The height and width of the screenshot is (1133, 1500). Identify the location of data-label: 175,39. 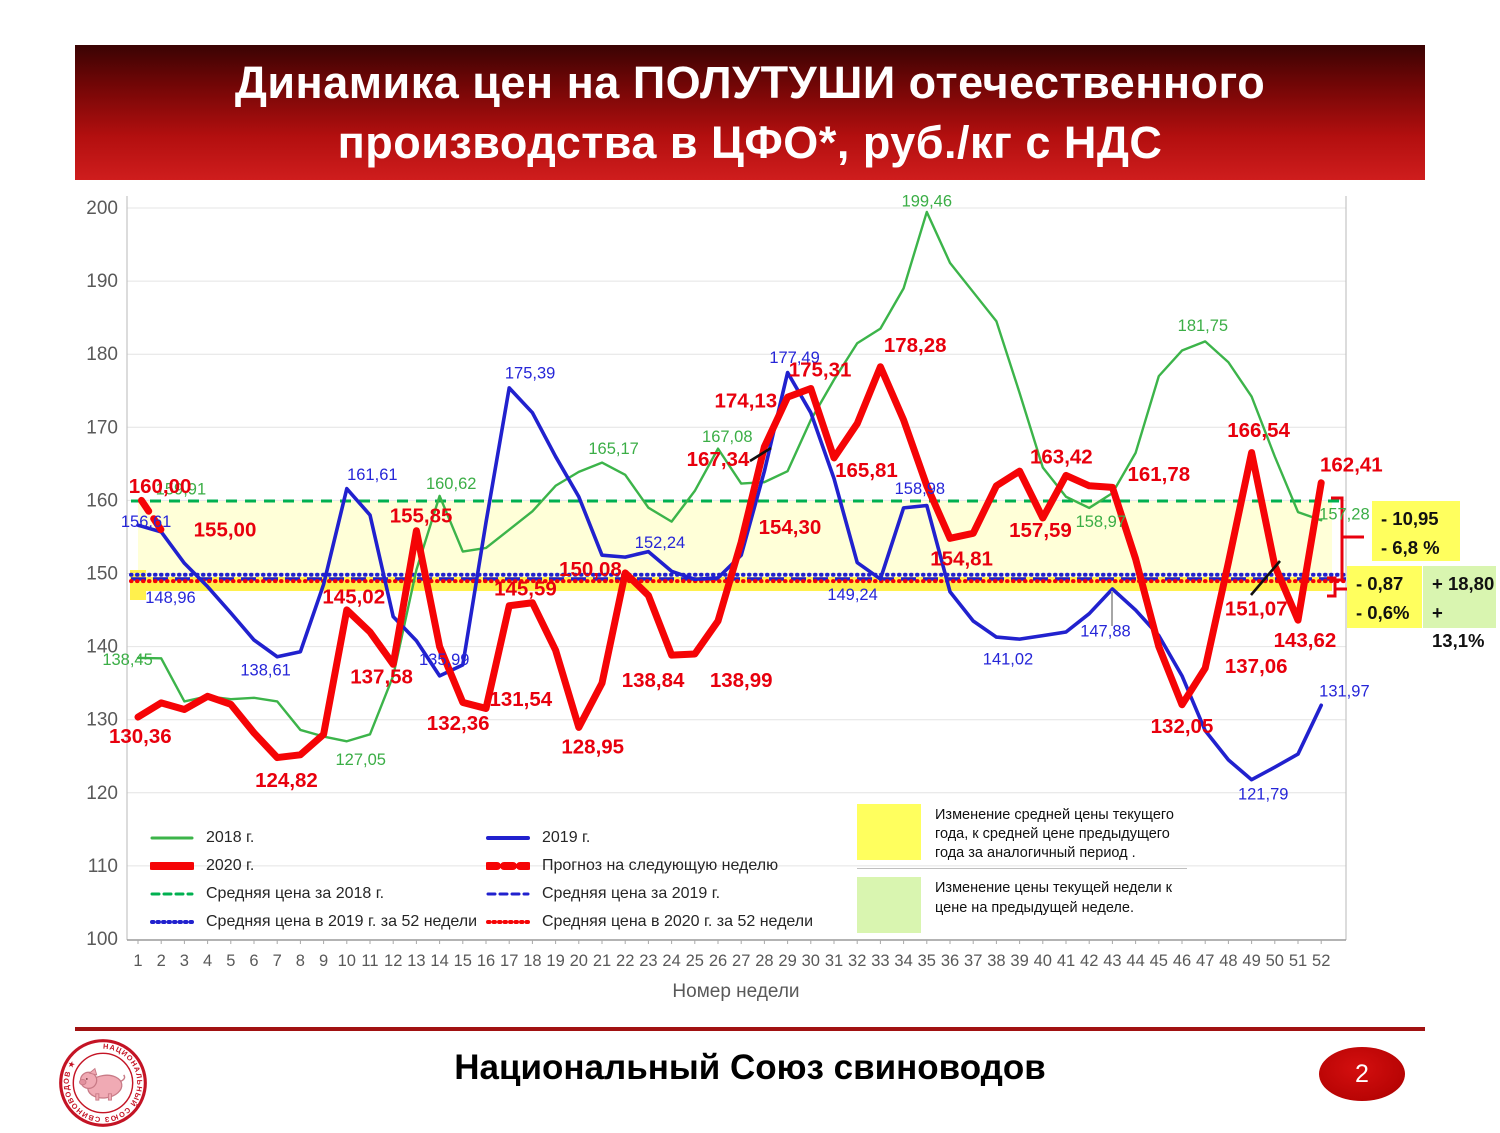
(530, 373).